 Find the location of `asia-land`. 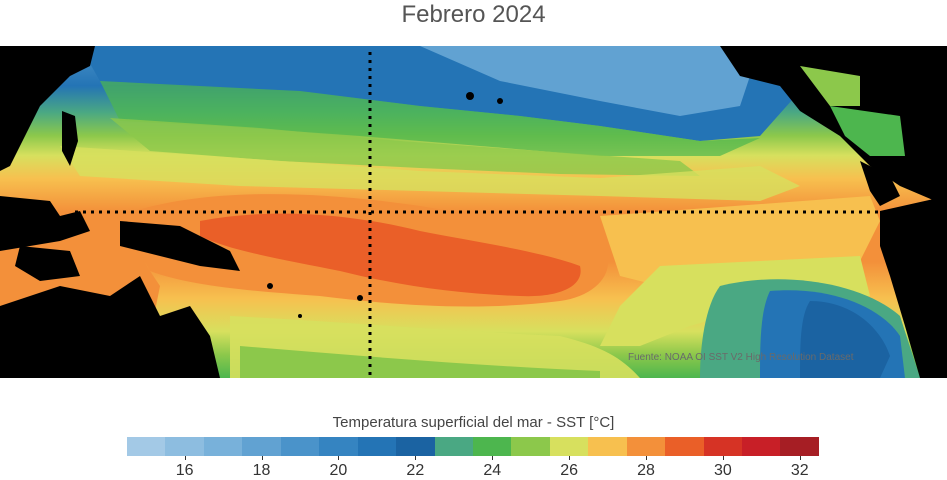

asia-land is located at coordinates (47, 108).